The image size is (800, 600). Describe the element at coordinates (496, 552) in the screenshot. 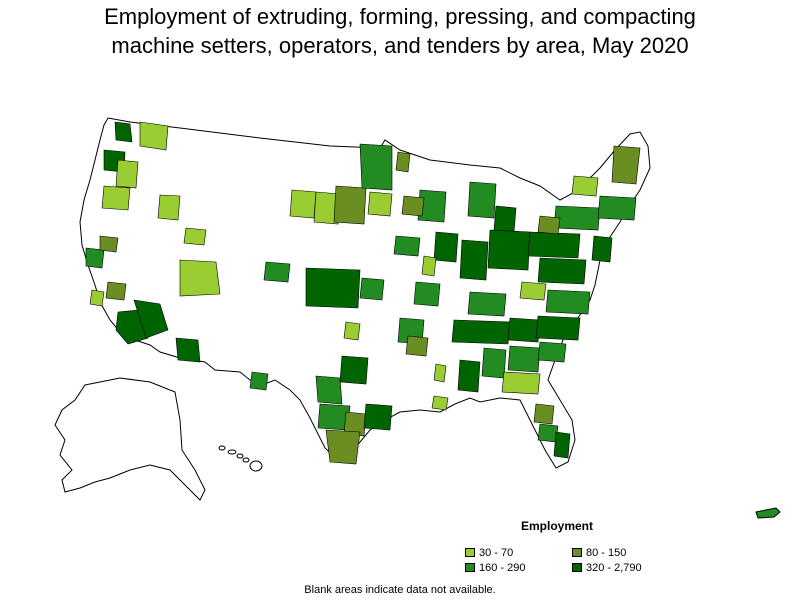

I see `legend-label-30-70: 30 - 70` at that location.